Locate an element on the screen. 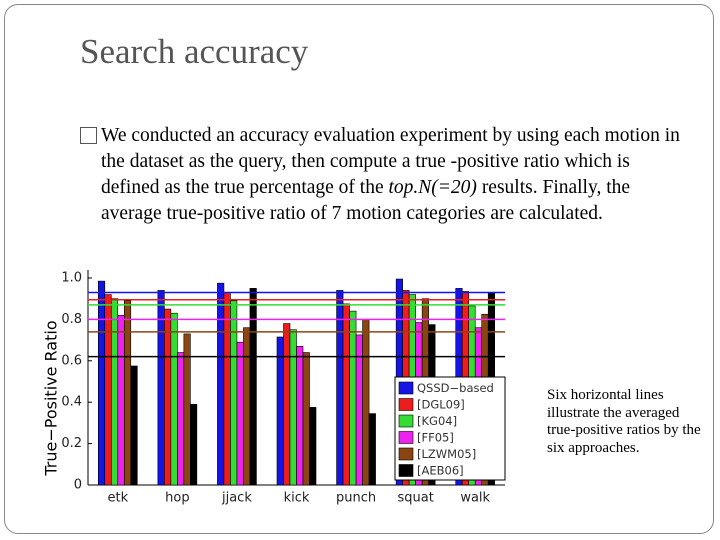 The height and width of the screenshot is (540, 720). legend-label: [LZWM05] is located at coordinates (446, 454).